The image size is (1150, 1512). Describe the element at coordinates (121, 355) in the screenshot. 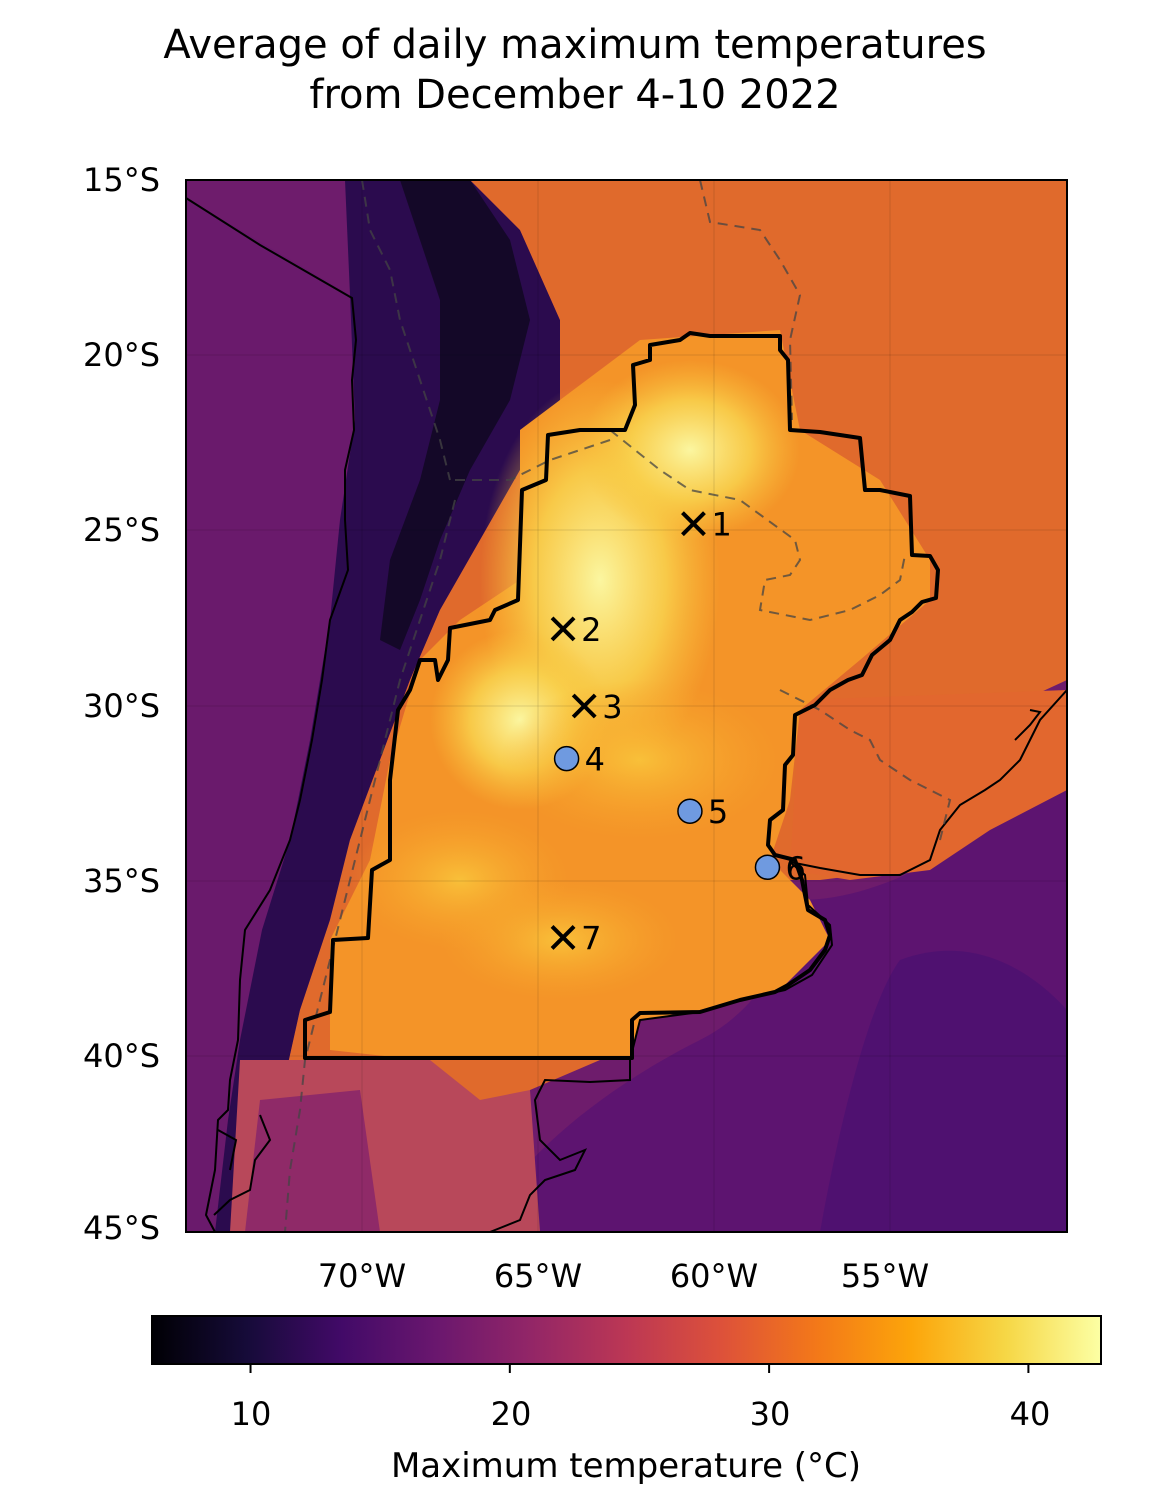

I see `lat-label-20s: 20°S` at that location.